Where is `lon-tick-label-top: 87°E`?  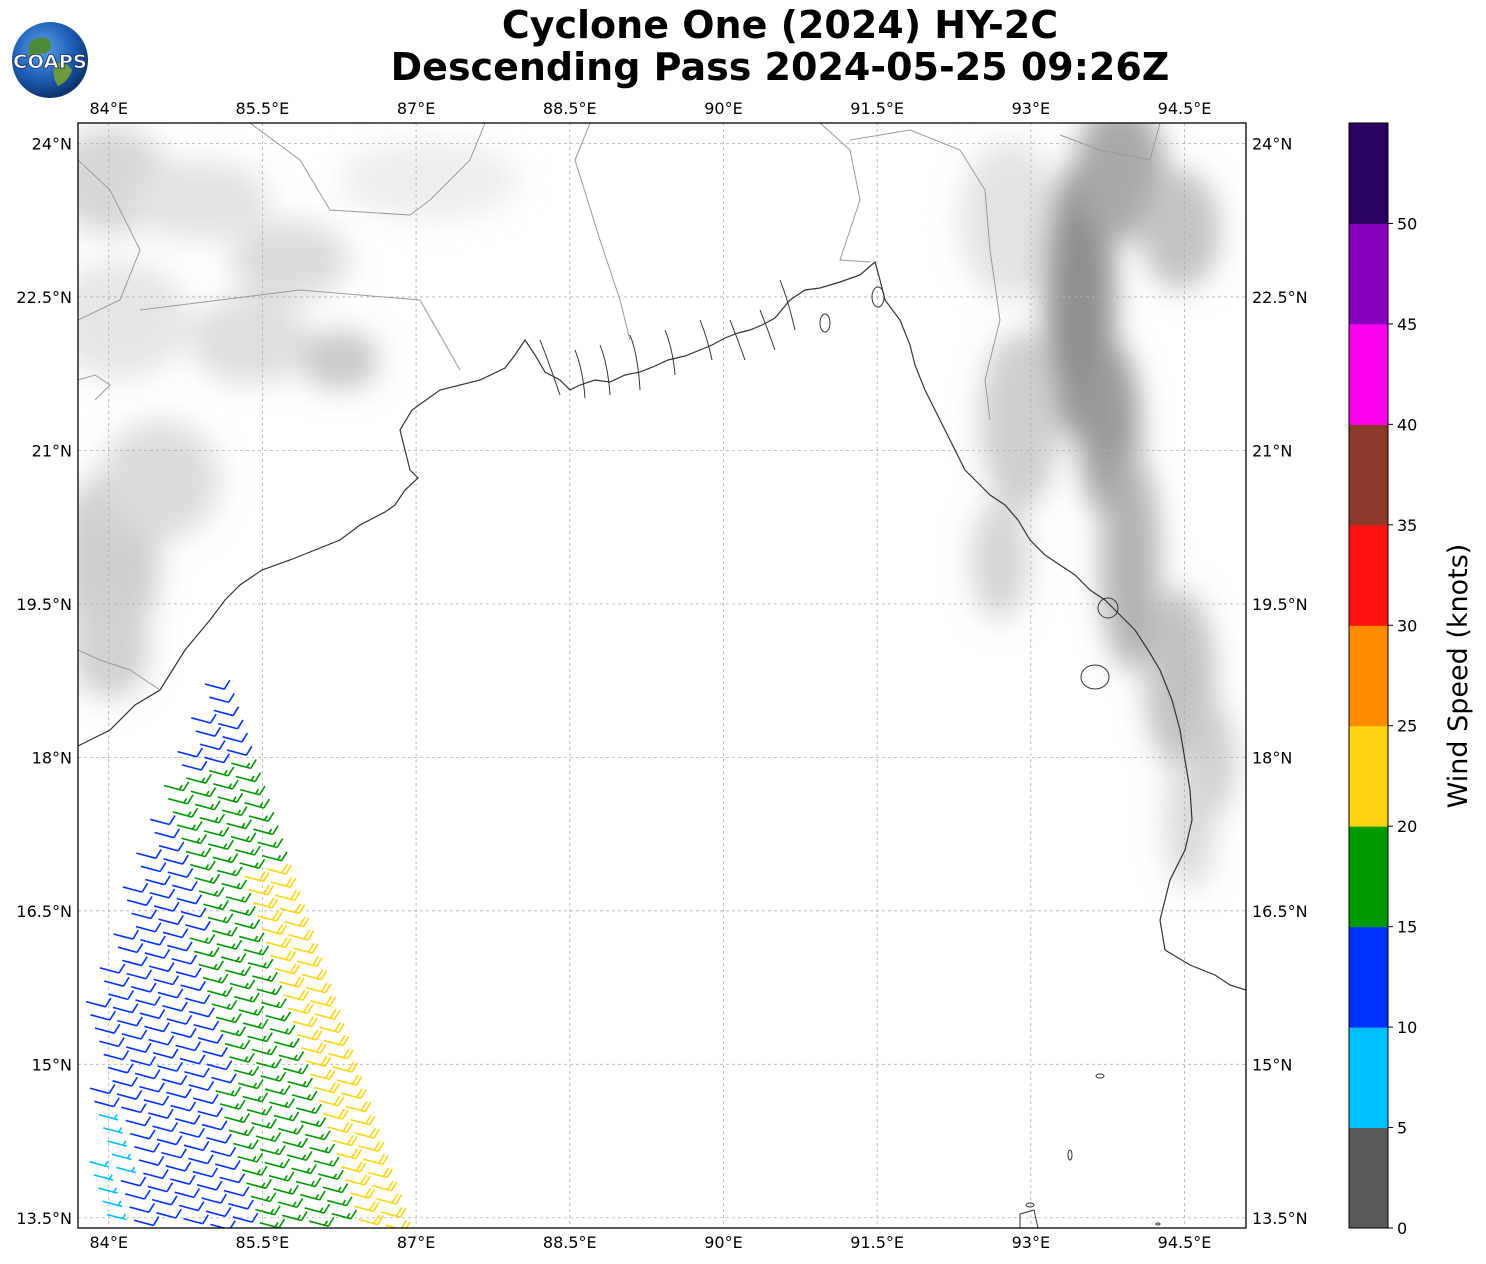
lon-tick-label-top: 87°E is located at coordinates (416, 108).